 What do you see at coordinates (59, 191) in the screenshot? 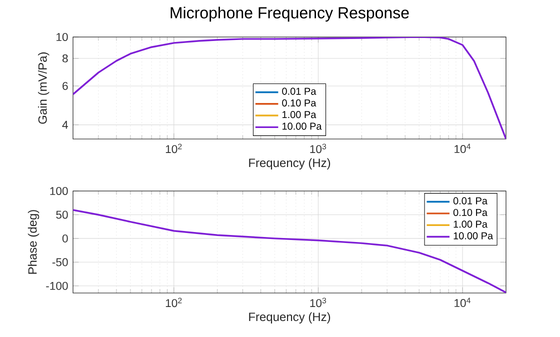
I see `y-tick-label: 100` at bounding box center [59, 191].